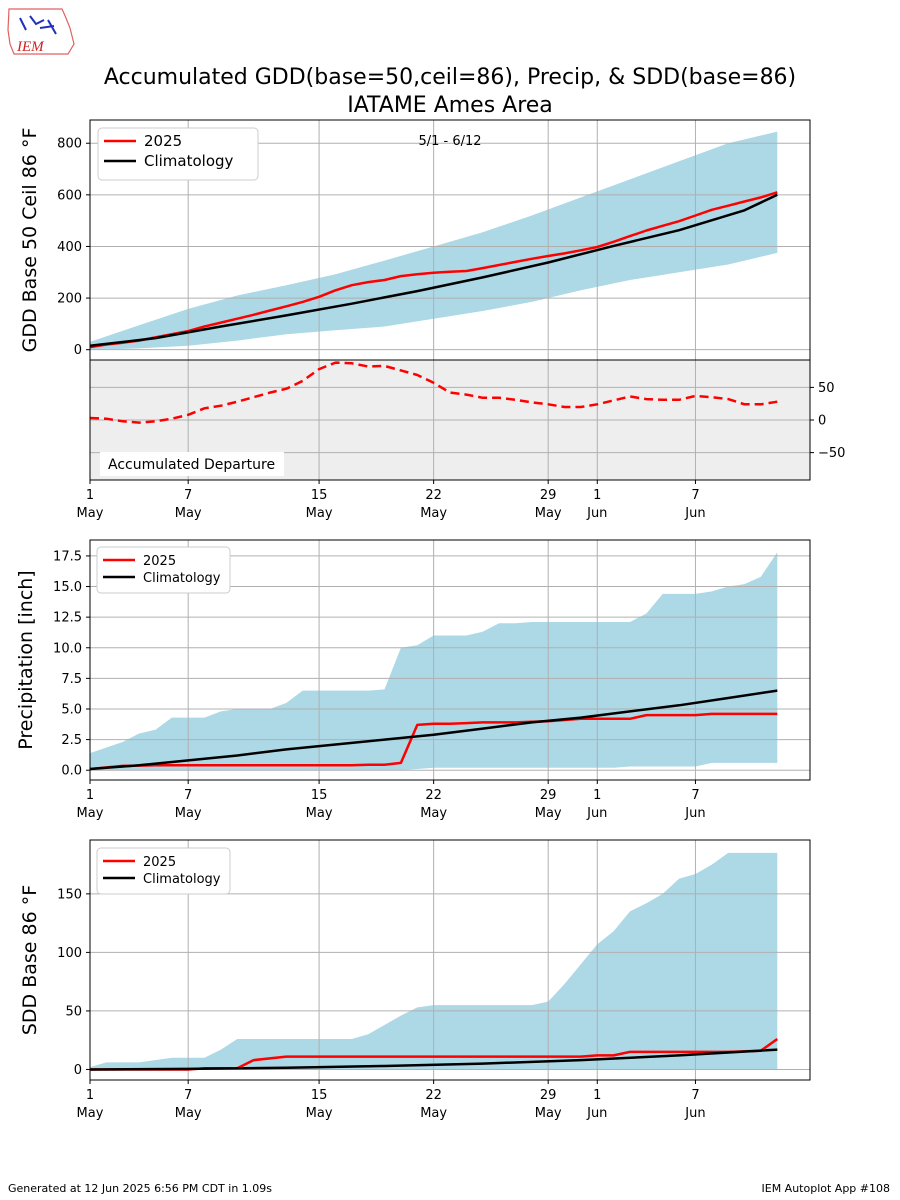 The width and height of the screenshot is (900, 1200). Describe the element at coordinates (71, 771) in the screenshot. I see `precip-ytick-label: 0.0` at that location.